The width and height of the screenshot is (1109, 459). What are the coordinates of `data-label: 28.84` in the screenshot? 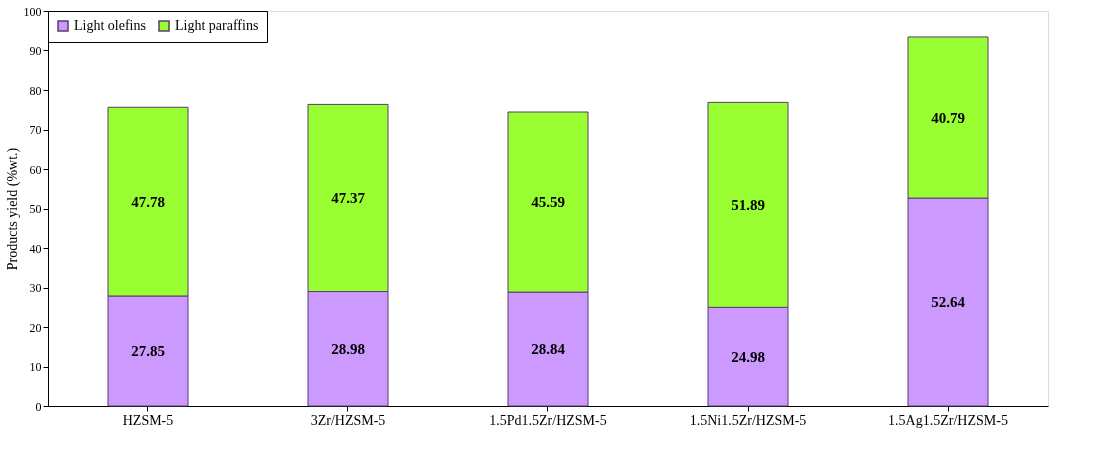 It's located at (548, 349).